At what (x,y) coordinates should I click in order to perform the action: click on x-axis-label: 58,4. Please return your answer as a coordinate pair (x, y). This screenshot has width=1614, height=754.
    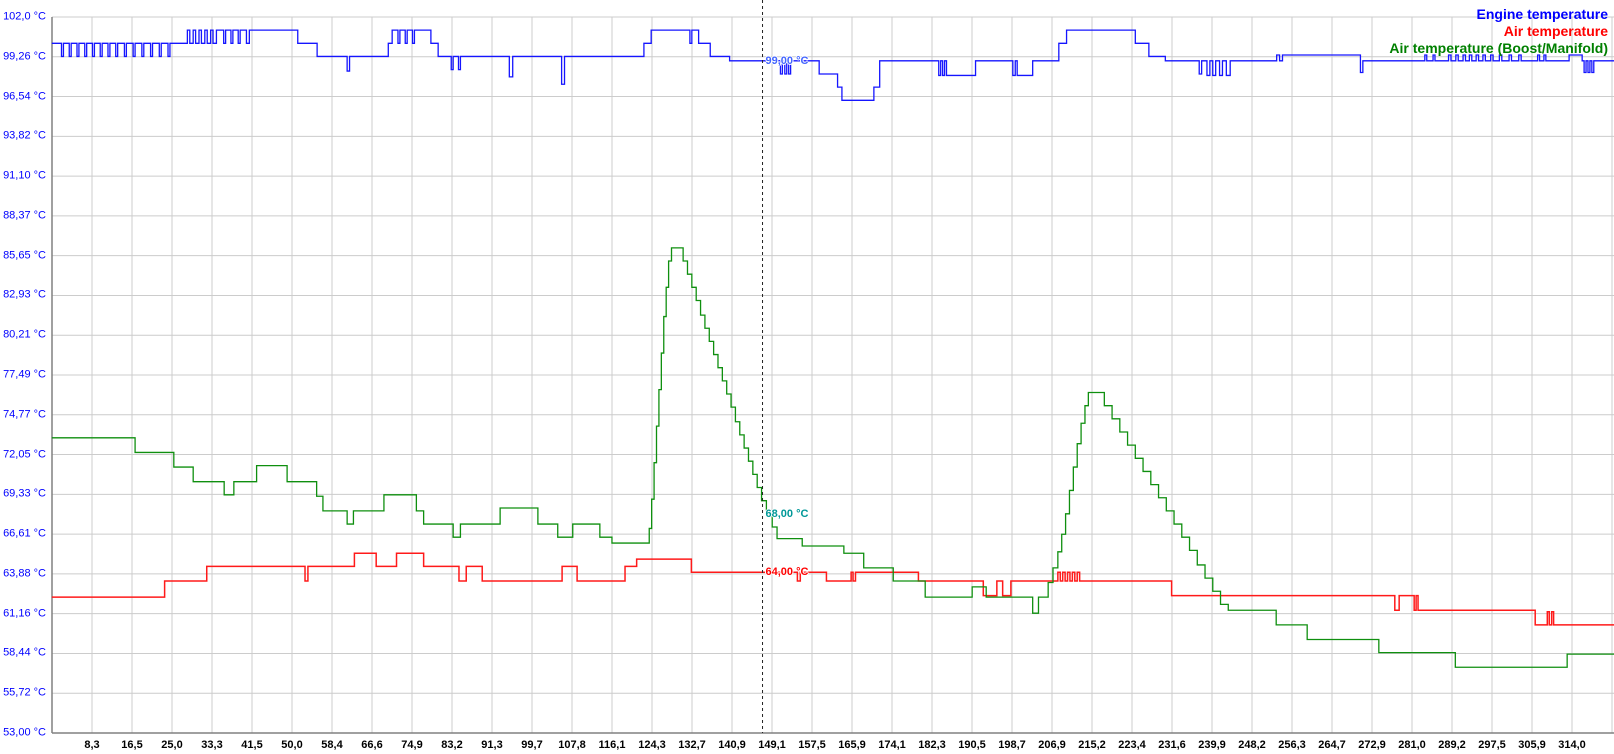
    Looking at the image, I should click on (332, 745).